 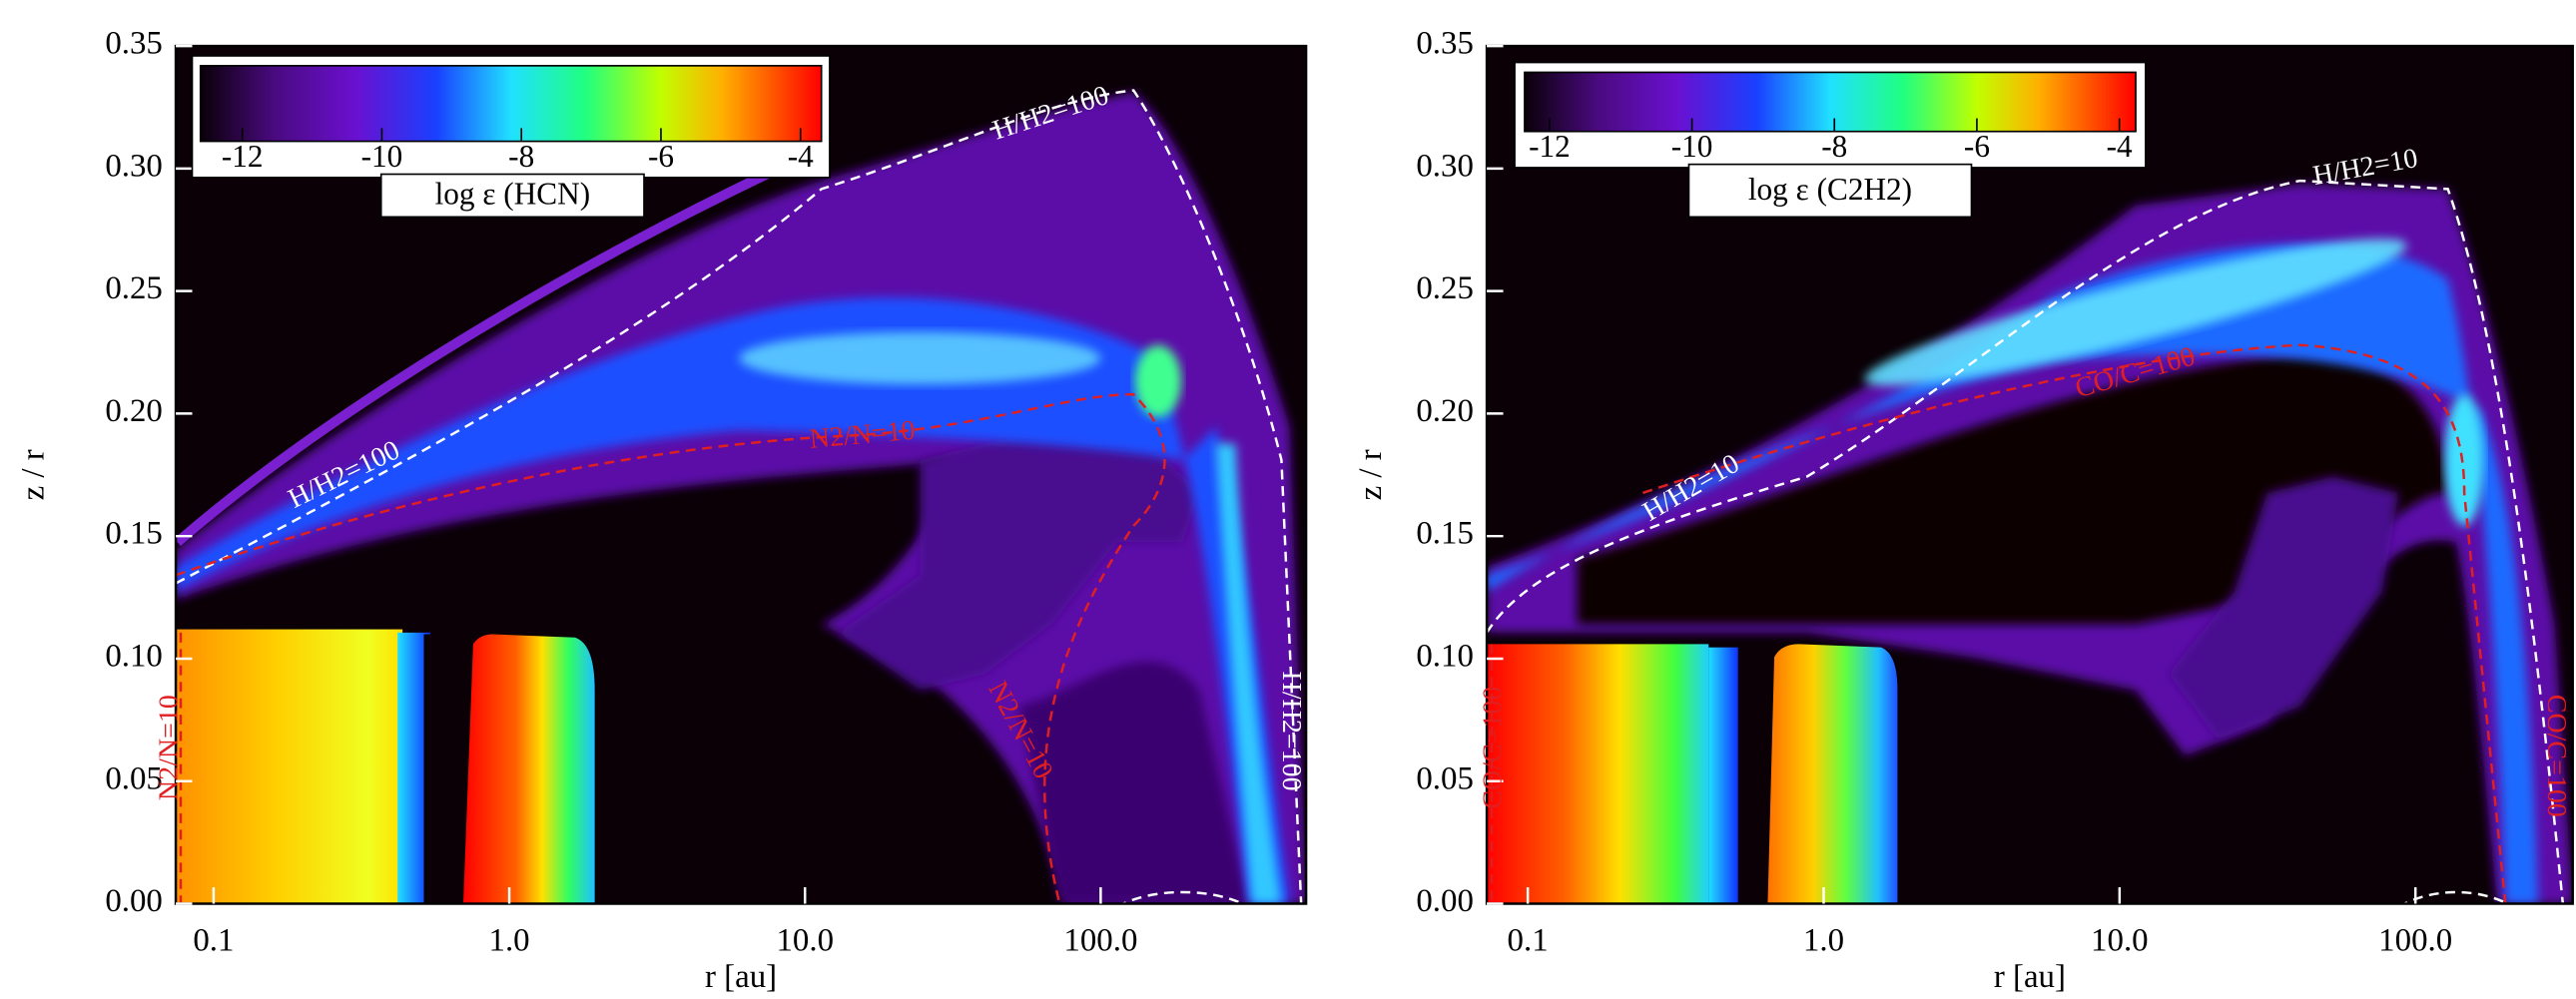 I want to click on contour-label: H/H2=100, so click(x=1291, y=731).